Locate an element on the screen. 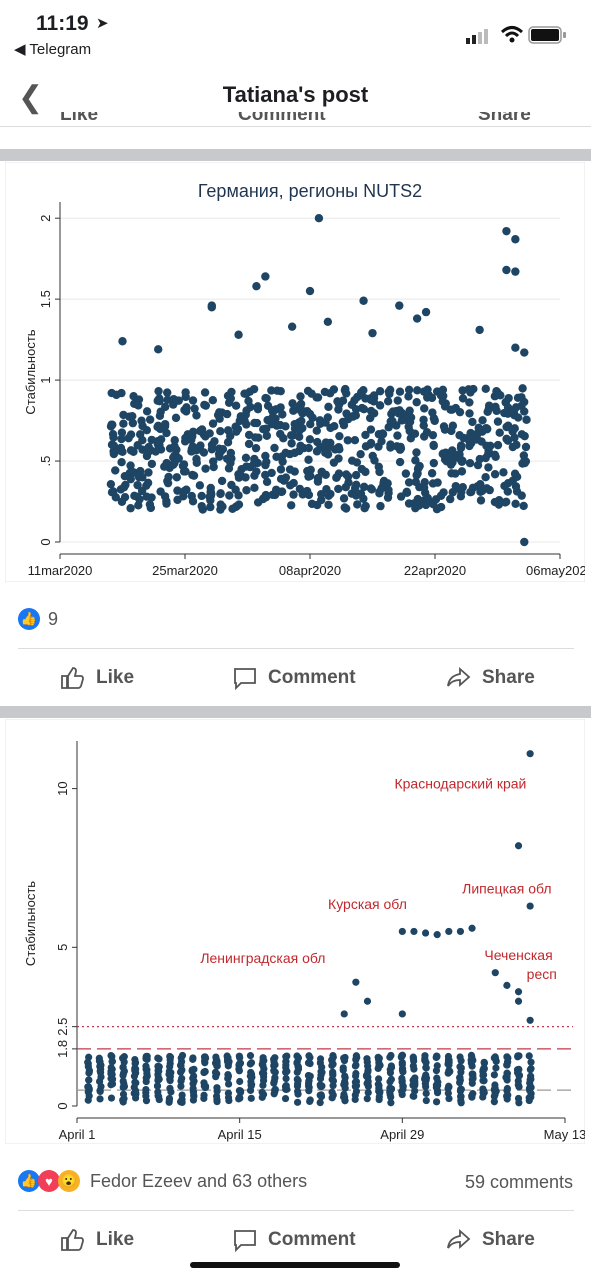  back-chevron-icon: ❮ is located at coordinates (31, 97).